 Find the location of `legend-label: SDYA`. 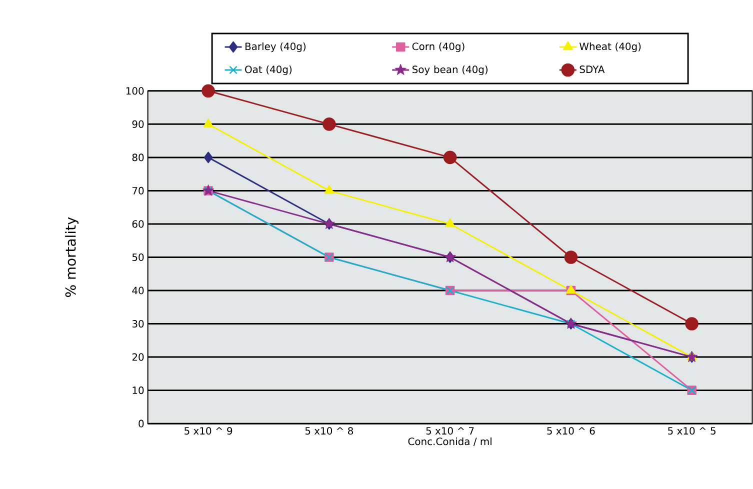

legend-label: SDYA is located at coordinates (592, 70).